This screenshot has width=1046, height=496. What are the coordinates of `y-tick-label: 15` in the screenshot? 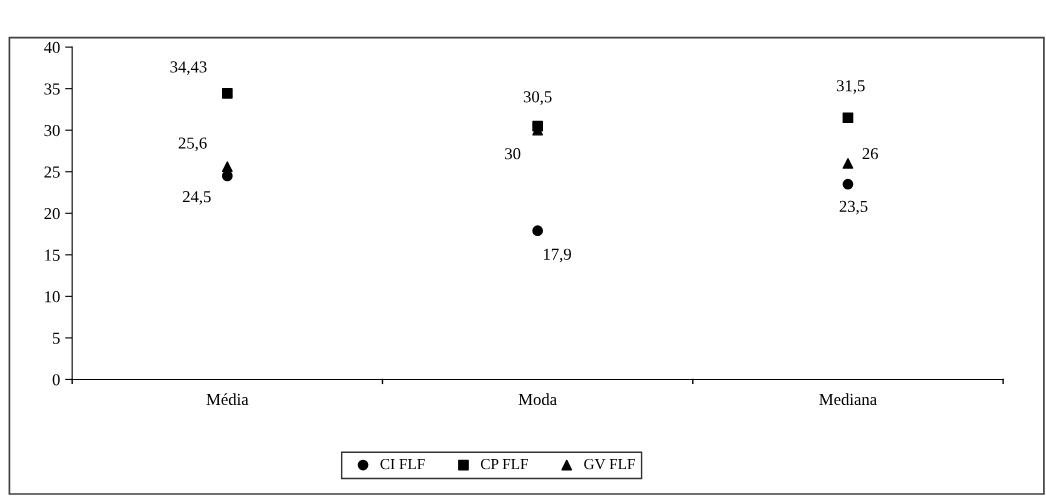 It's located at (52, 255).